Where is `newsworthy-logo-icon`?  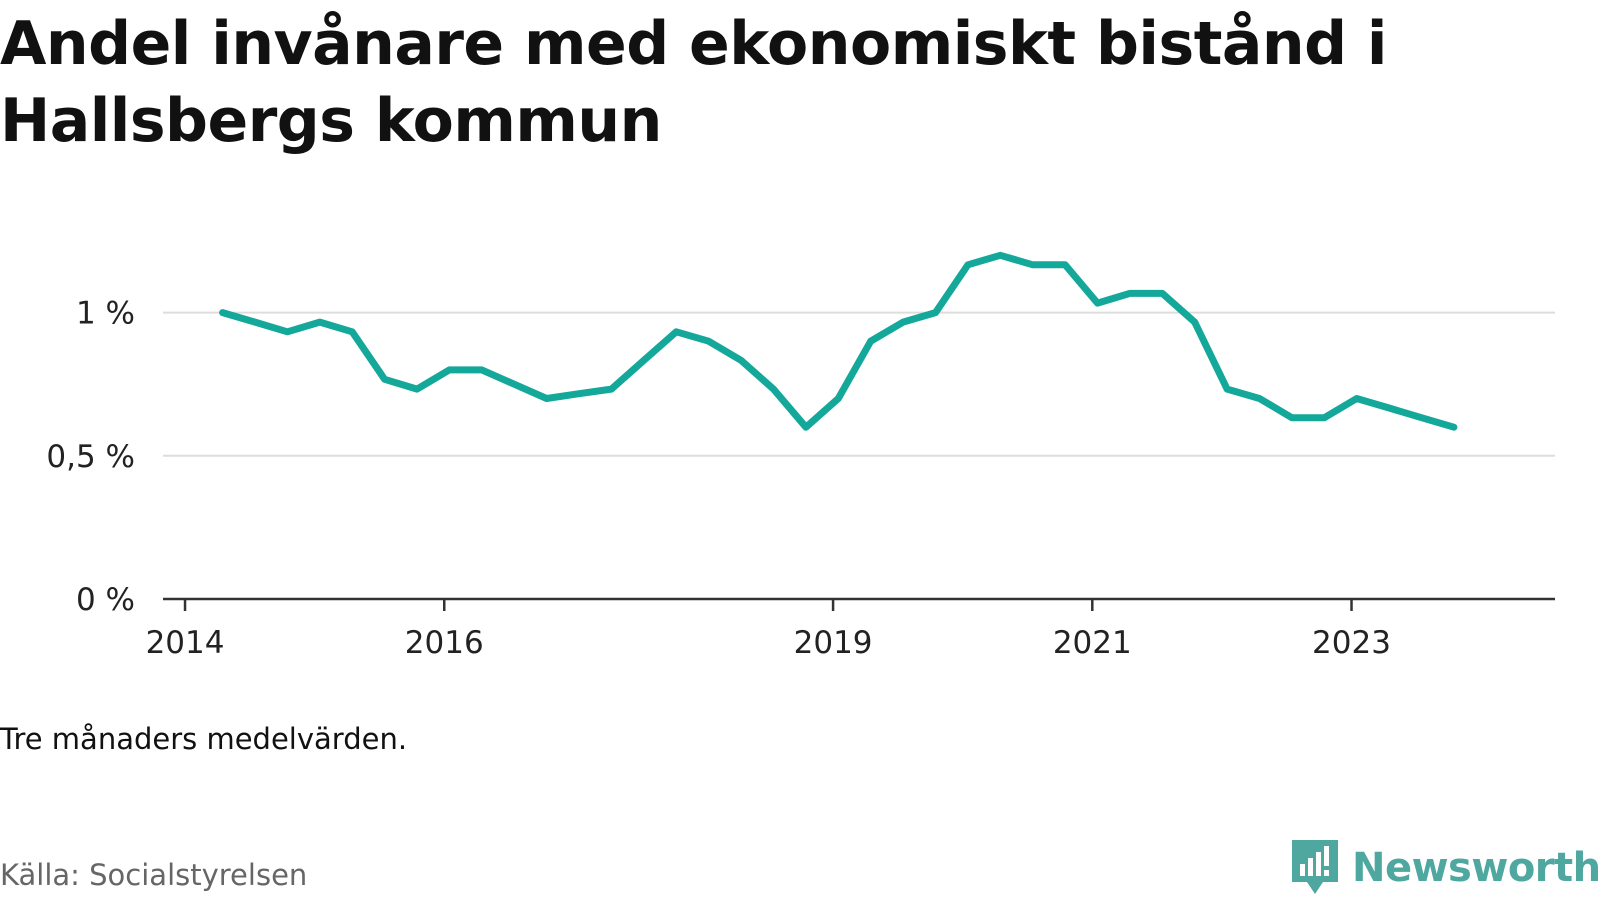
newsworthy-logo-icon is located at coordinates (1315, 867).